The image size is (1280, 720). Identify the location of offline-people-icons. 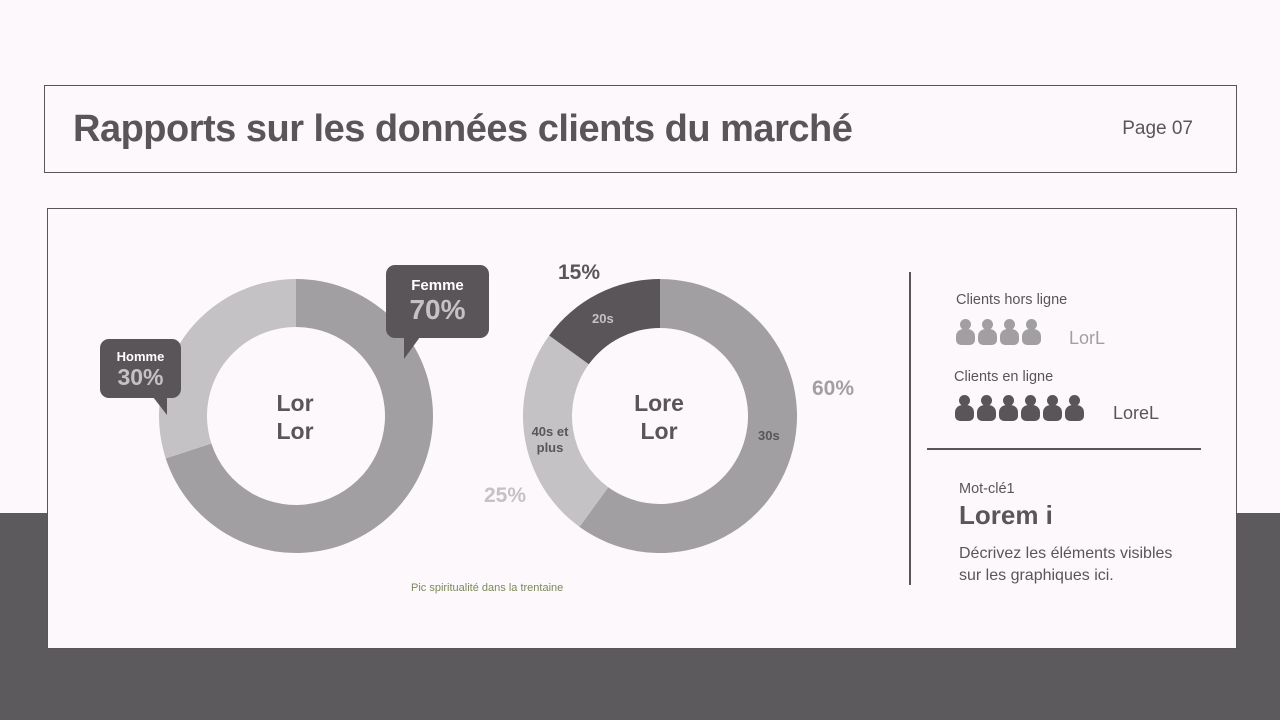
(998, 332).